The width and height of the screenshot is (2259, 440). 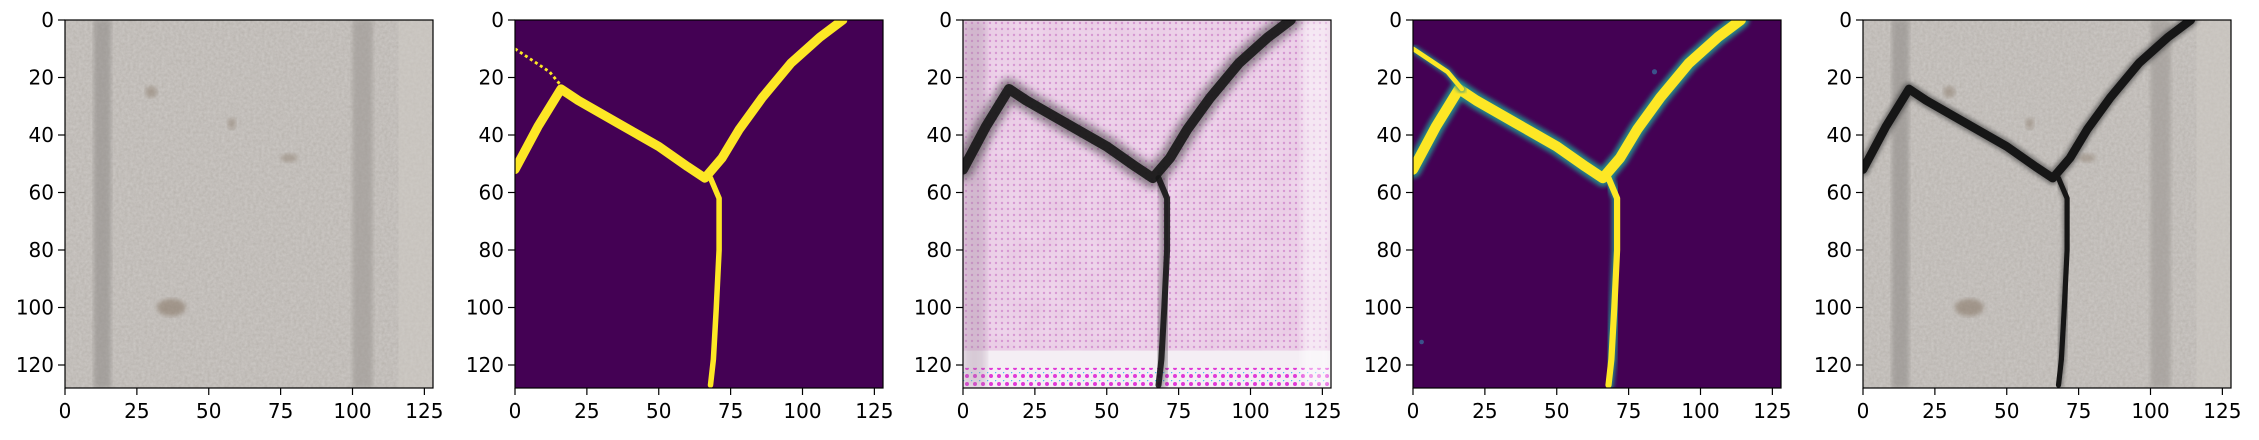 I want to click on ground-truth-mask, so click(x=699, y=204).